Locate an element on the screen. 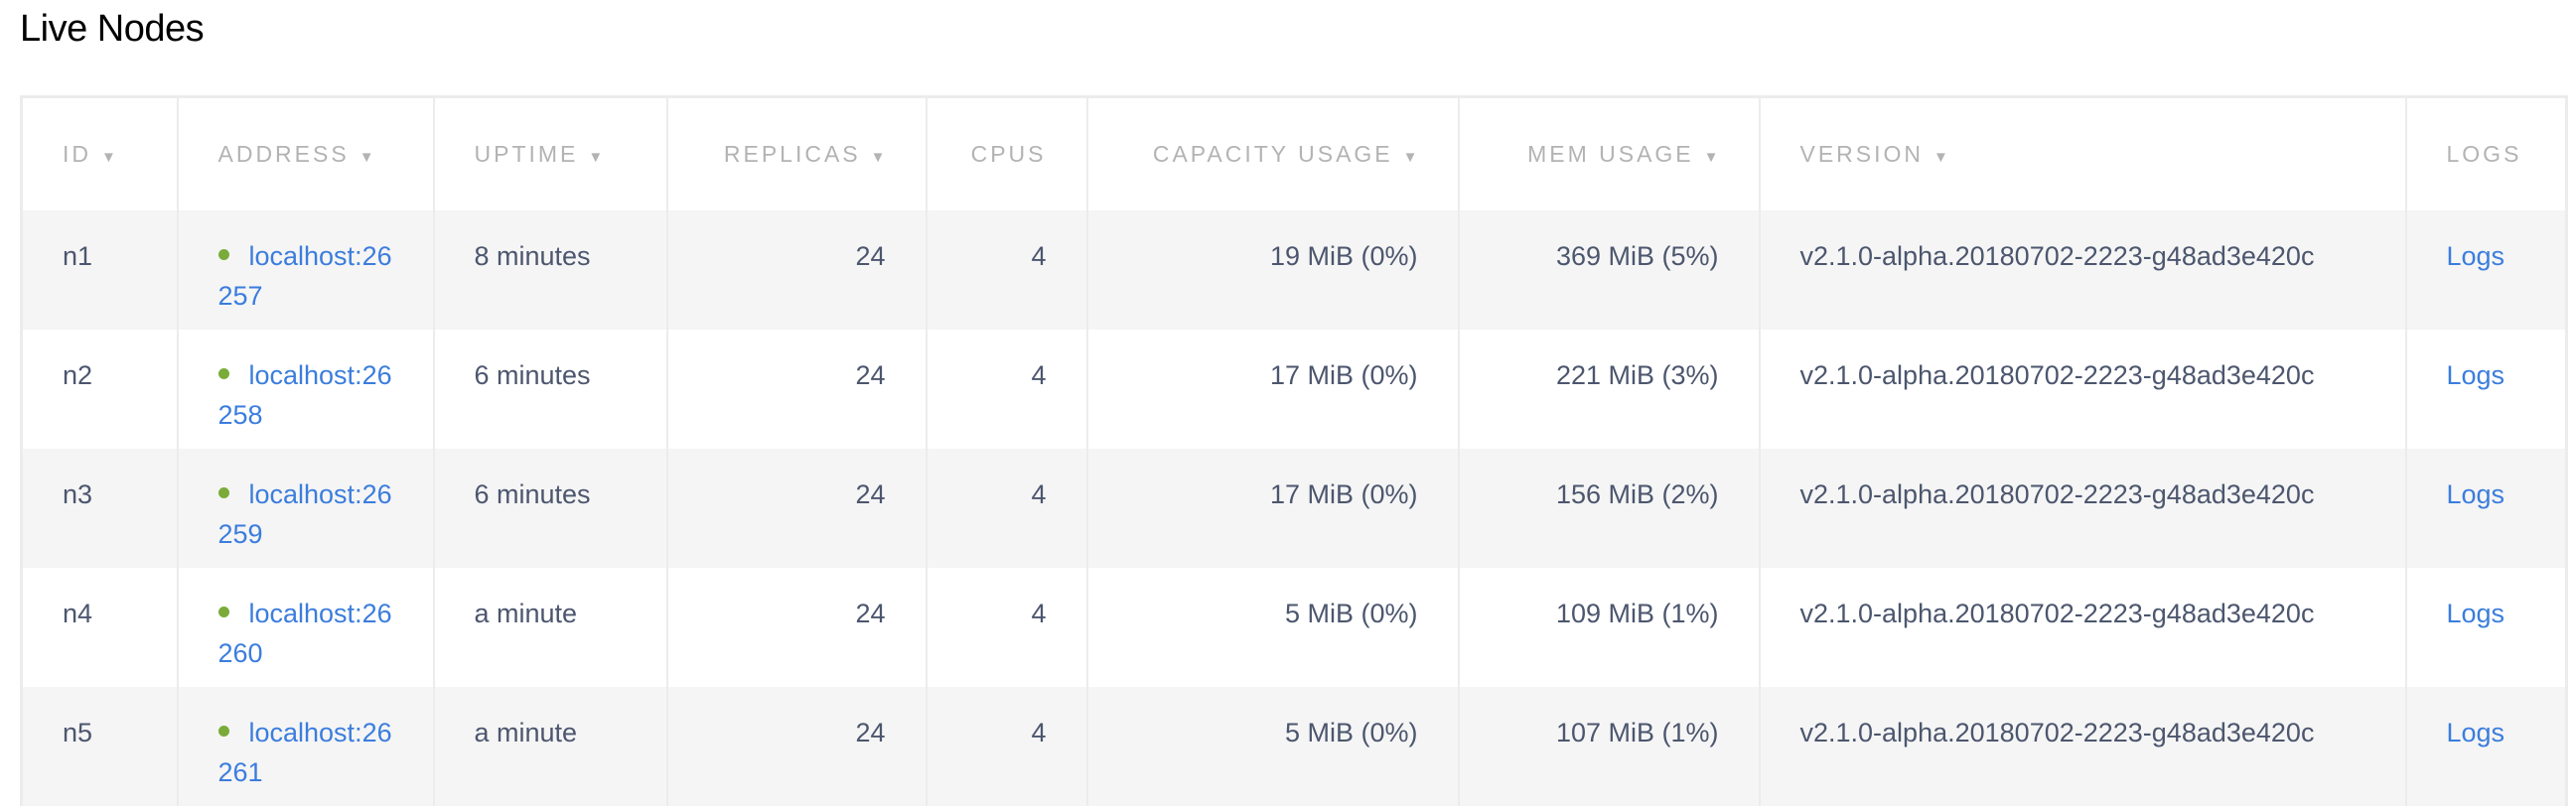 This screenshot has width=2576, height=812. column-header-label: LOGS is located at coordinates (2484, 153).